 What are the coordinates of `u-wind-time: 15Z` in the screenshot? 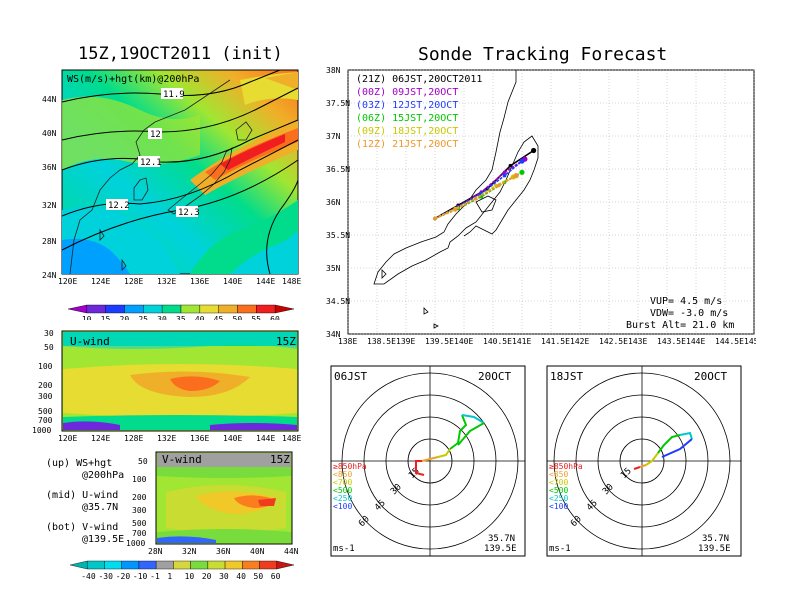 It's located at (286, 341).